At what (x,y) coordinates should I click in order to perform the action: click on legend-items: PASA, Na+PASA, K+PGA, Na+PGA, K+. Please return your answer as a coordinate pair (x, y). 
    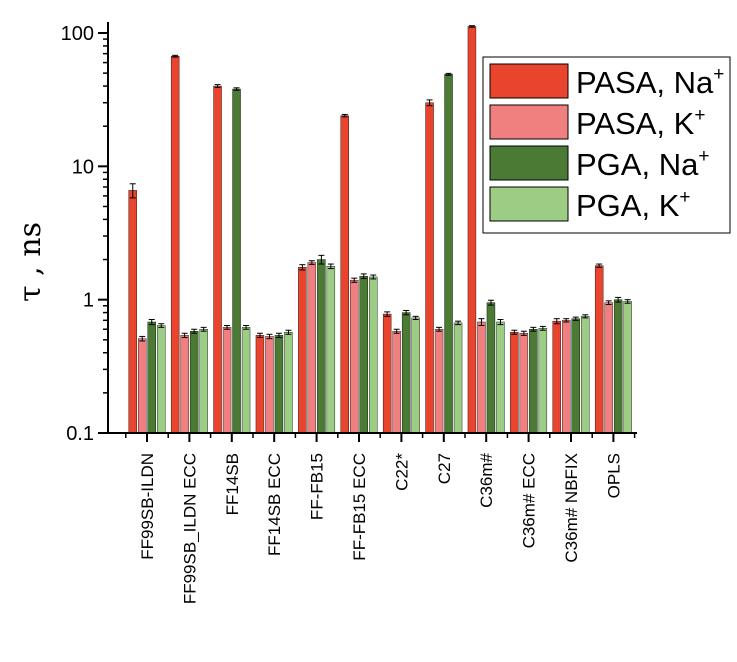
    Looking at the image, I should click on (606, 143).